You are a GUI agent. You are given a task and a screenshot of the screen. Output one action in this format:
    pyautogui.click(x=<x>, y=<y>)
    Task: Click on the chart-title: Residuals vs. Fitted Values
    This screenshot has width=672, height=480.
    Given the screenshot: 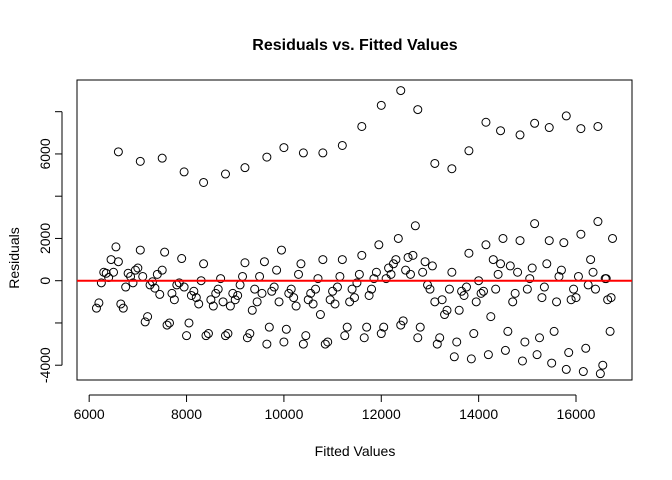 What is the action you would take?
    pyautogui.click(x=355, y=45)
    